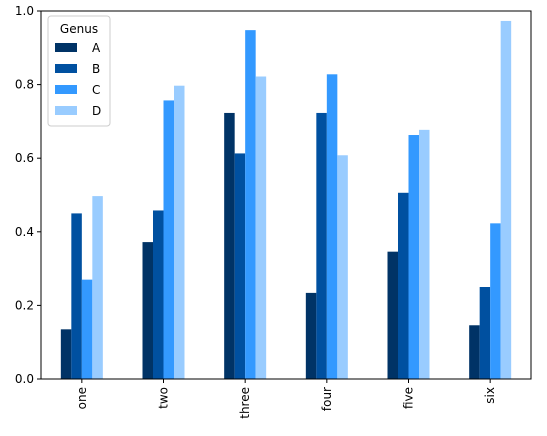 The width and height of the screenshot is (547, 436). Describe the element at coordinates (286, 399) in the screenshot. I see `x-axis: one two three four five six` at that location.